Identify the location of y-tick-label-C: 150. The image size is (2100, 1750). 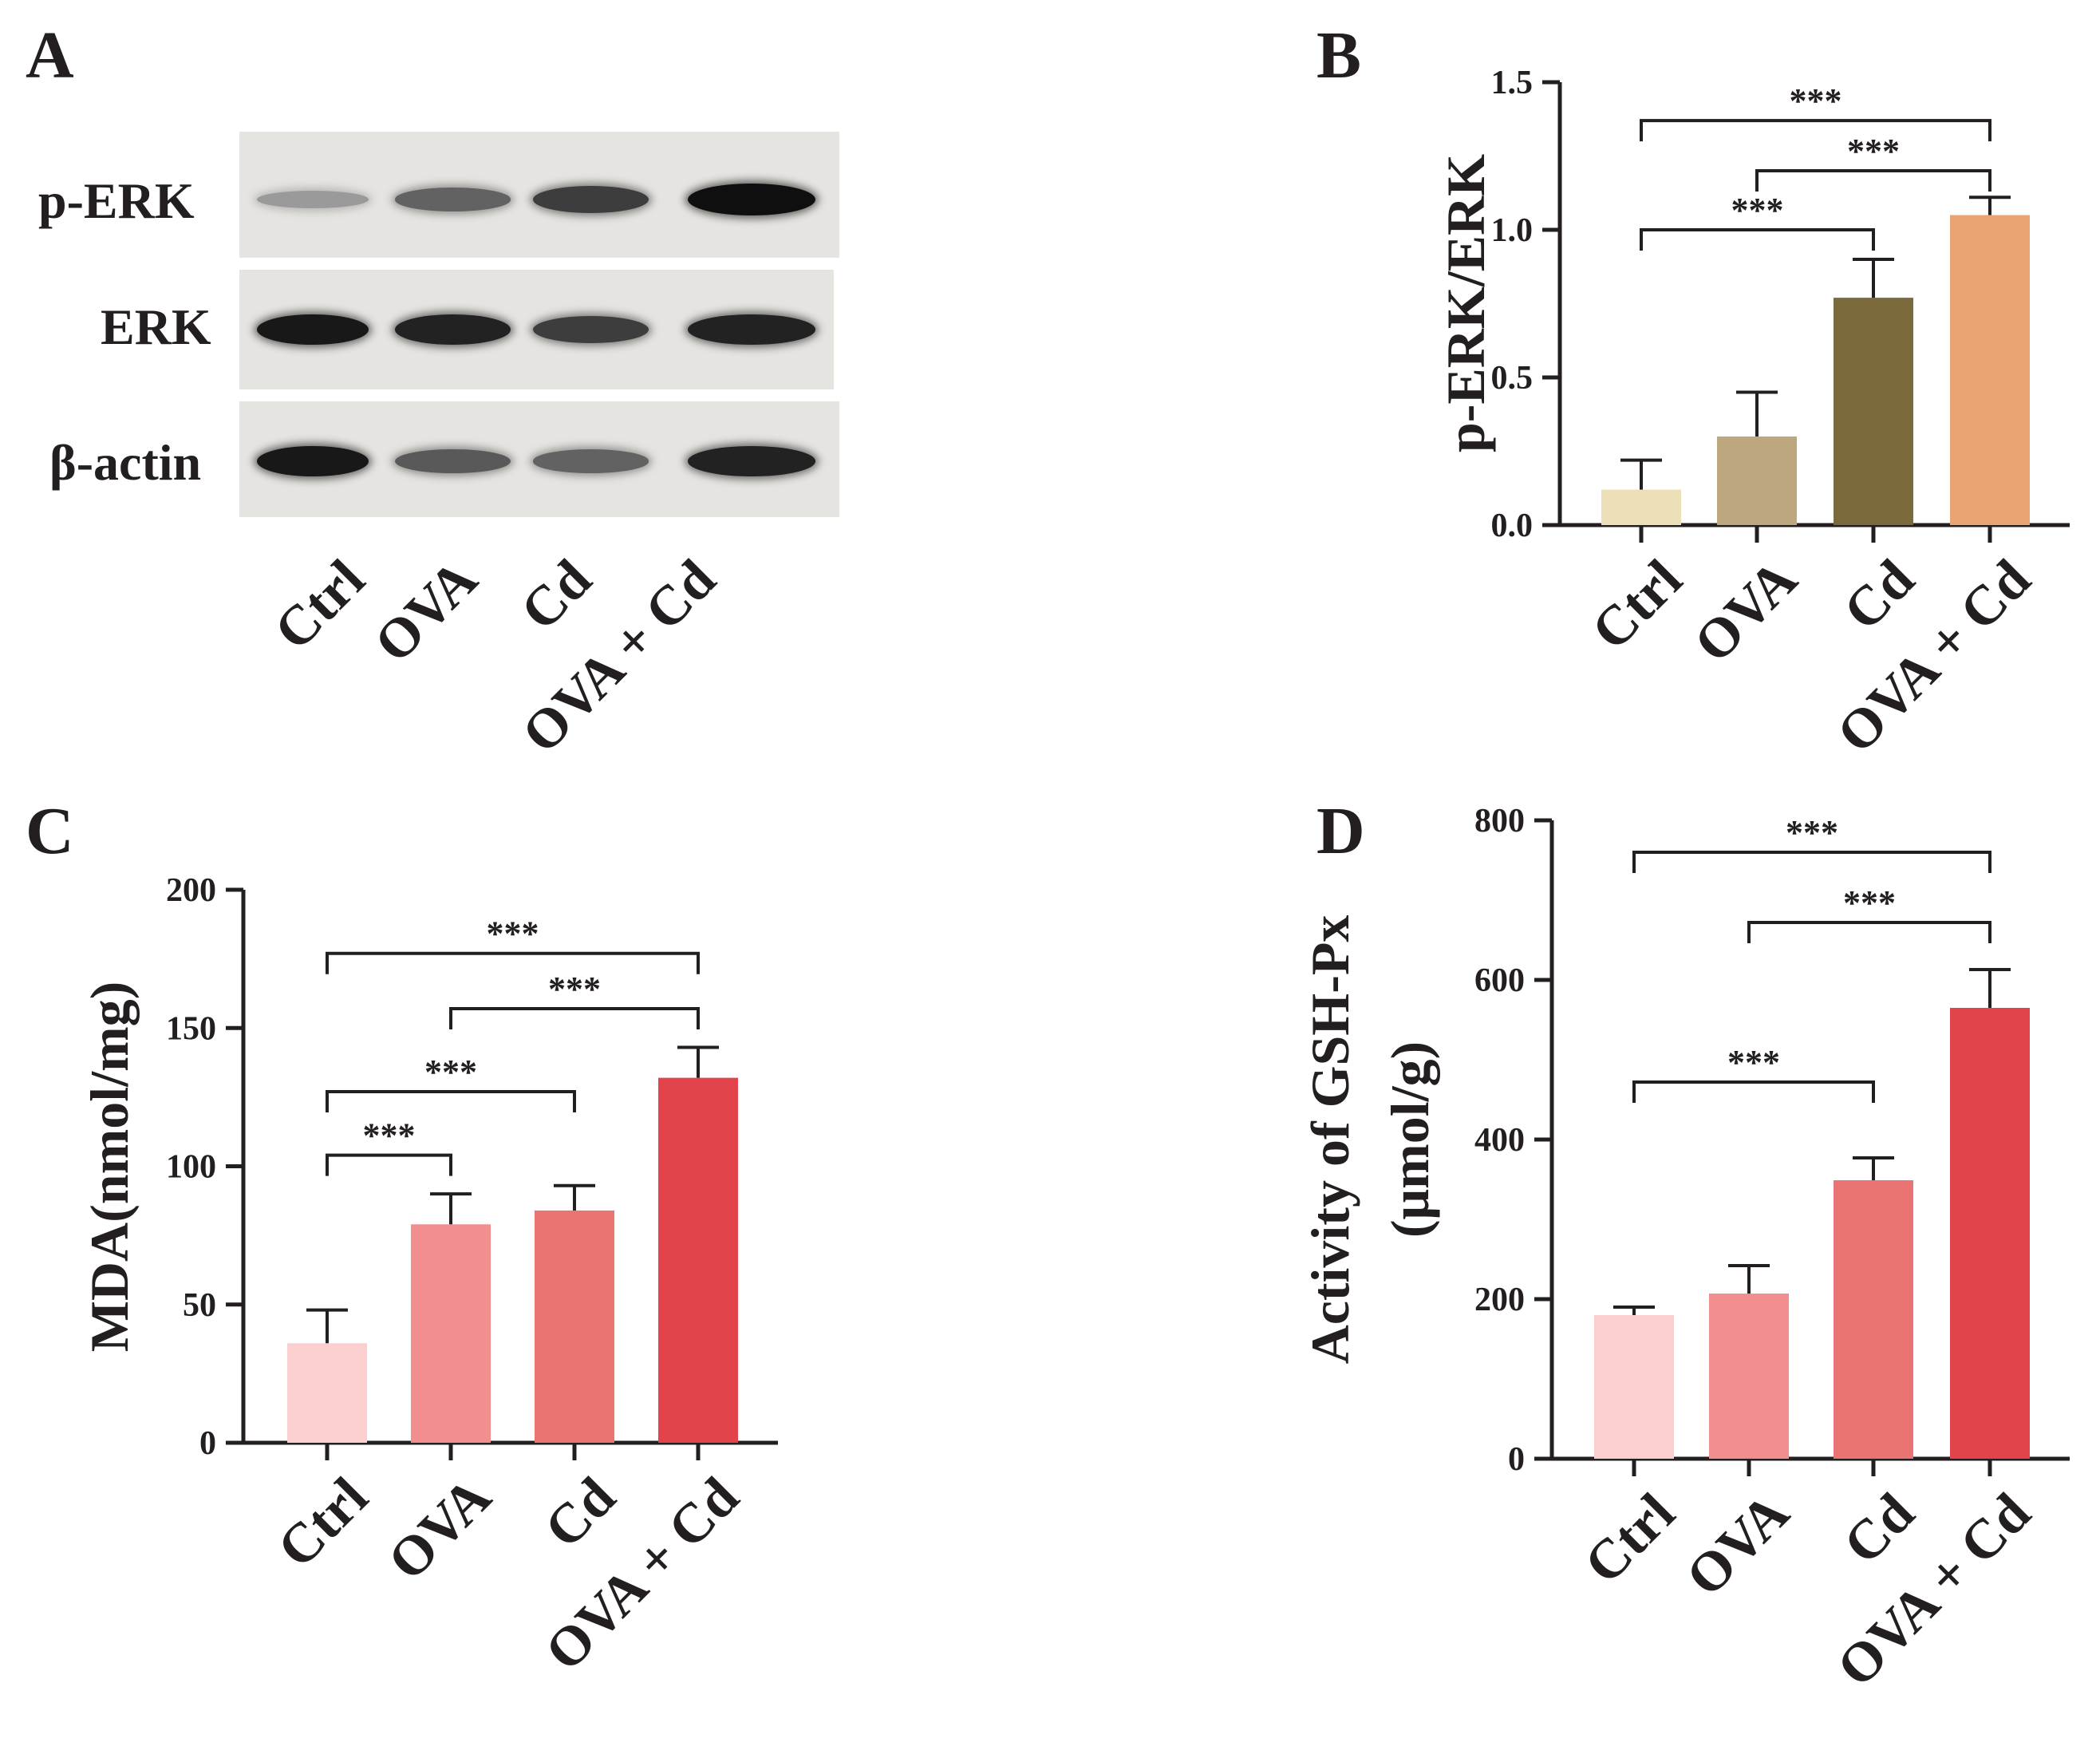
(191, 1028).